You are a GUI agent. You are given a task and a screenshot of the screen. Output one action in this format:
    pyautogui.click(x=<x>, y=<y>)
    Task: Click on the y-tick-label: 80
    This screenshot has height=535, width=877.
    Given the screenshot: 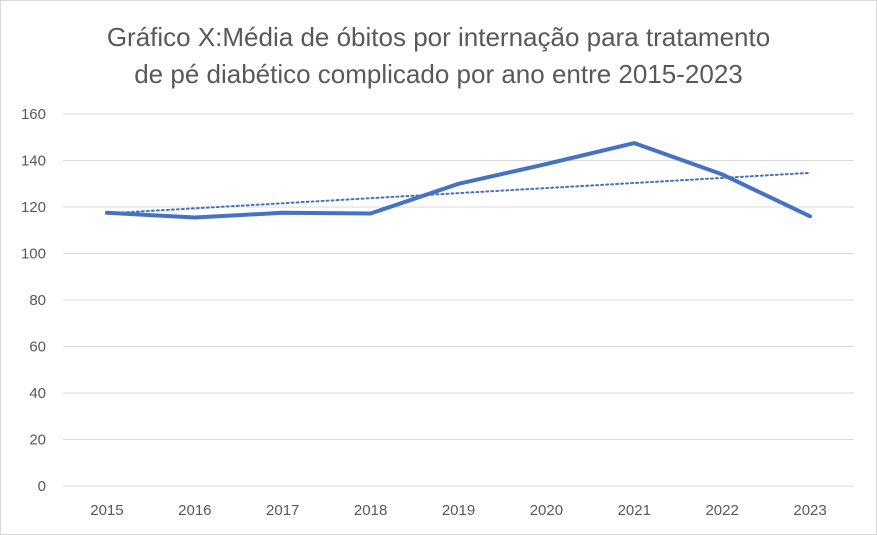 What is the action you would take?
    pyautogui.click(x=37, y=300)
    